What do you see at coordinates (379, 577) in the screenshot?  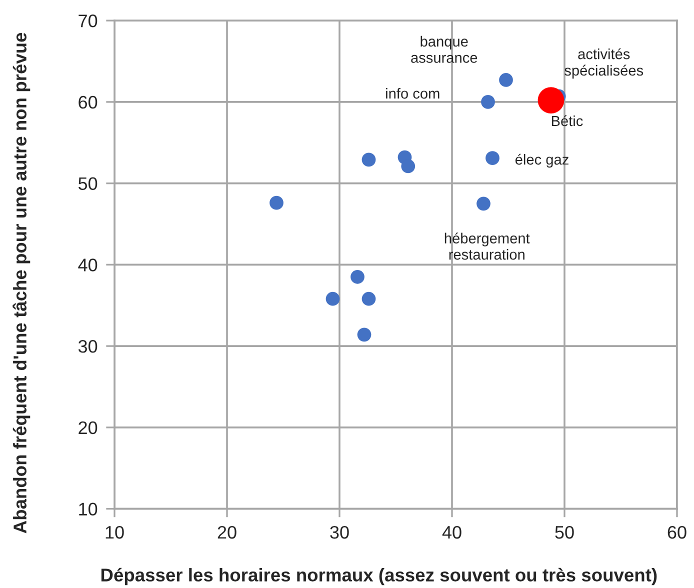 I see `x-axis-title: Dépasser les horaires normaux (assez souvent ou très souvent)` at bounding box center [379, 577].